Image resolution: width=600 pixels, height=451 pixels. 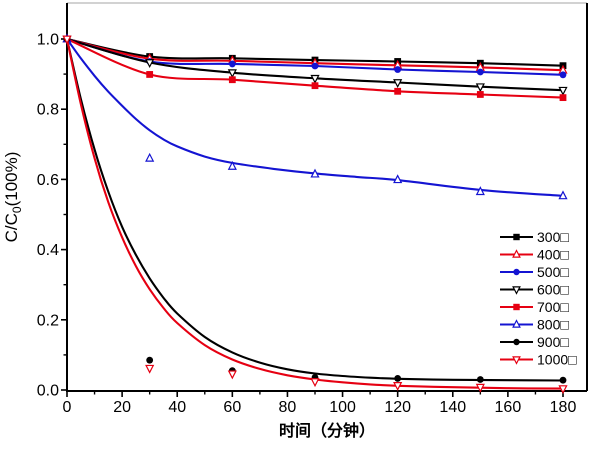 What do you see at coordinates (553, 290) in the screenshot?
I see `legend-label: 600□` at bounding box center [553, 290].